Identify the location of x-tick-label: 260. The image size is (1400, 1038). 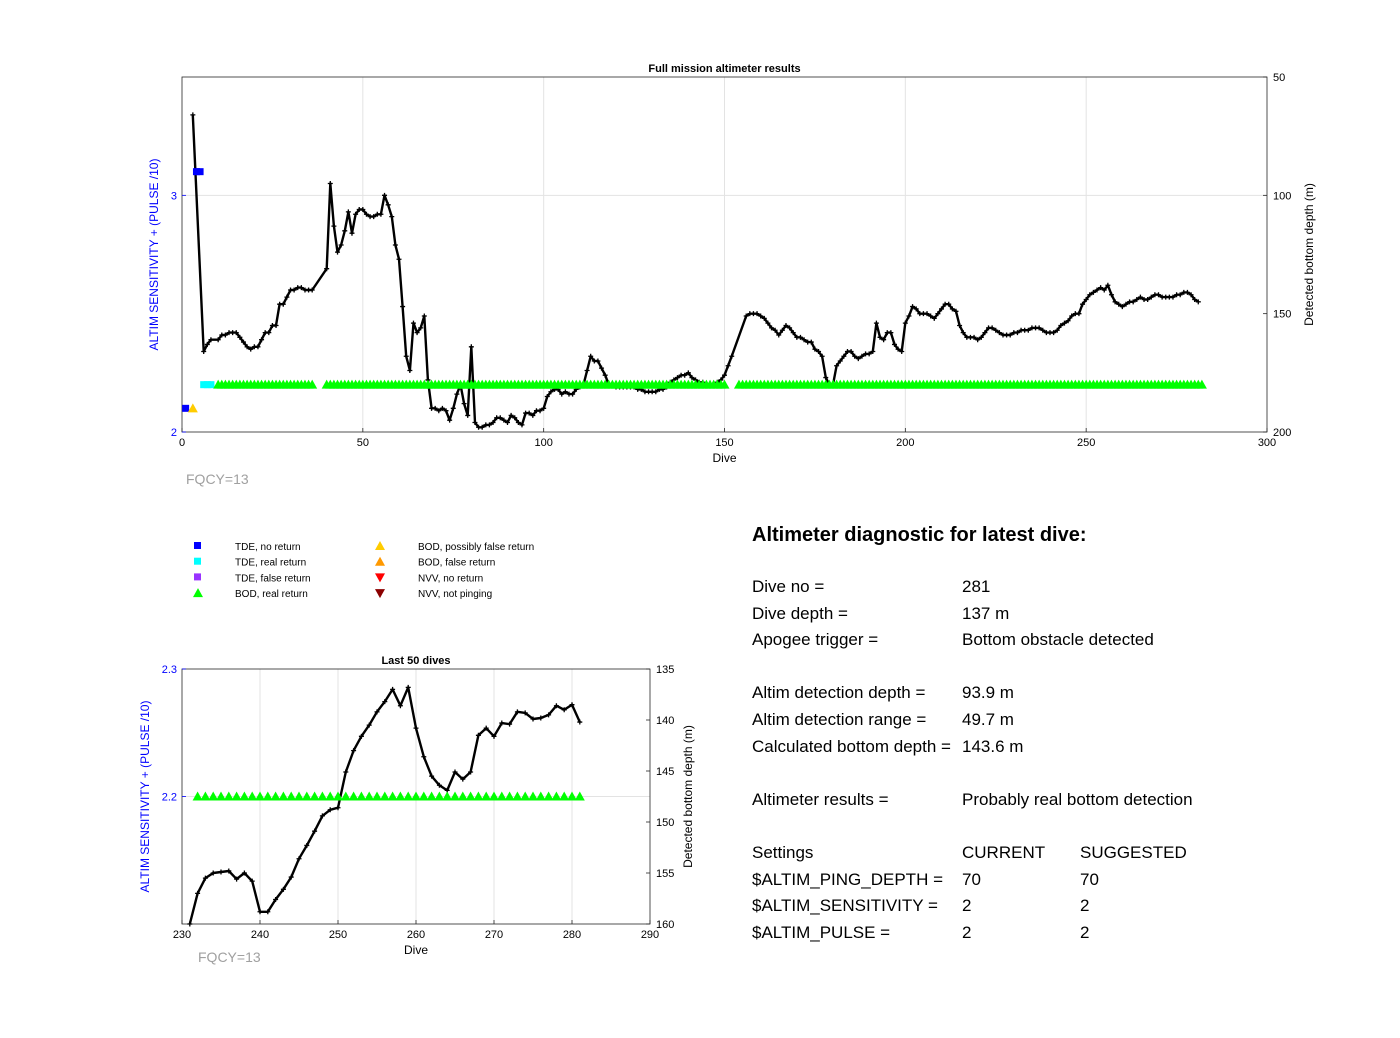
(416, 935).